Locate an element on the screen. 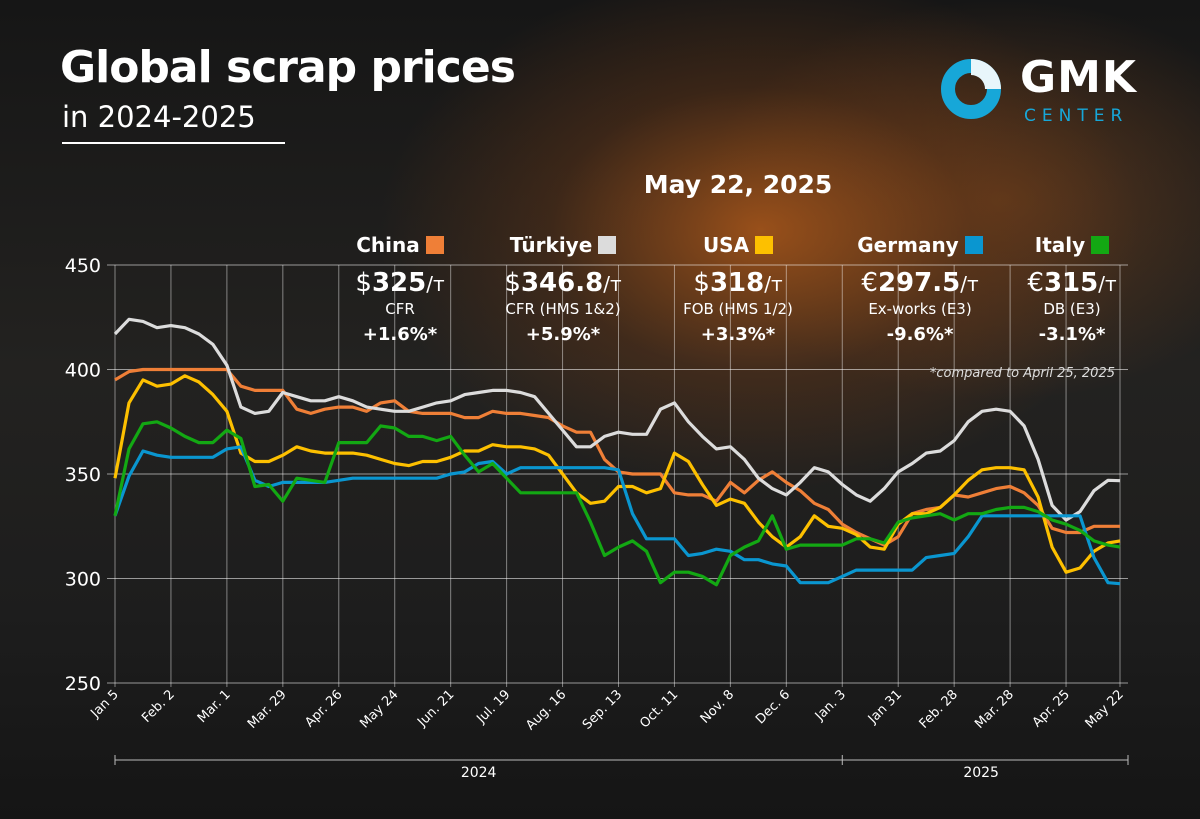 This screenshot has width=1200, height=819. price-change: -3.1%* is located at coordinates (1072, 334).